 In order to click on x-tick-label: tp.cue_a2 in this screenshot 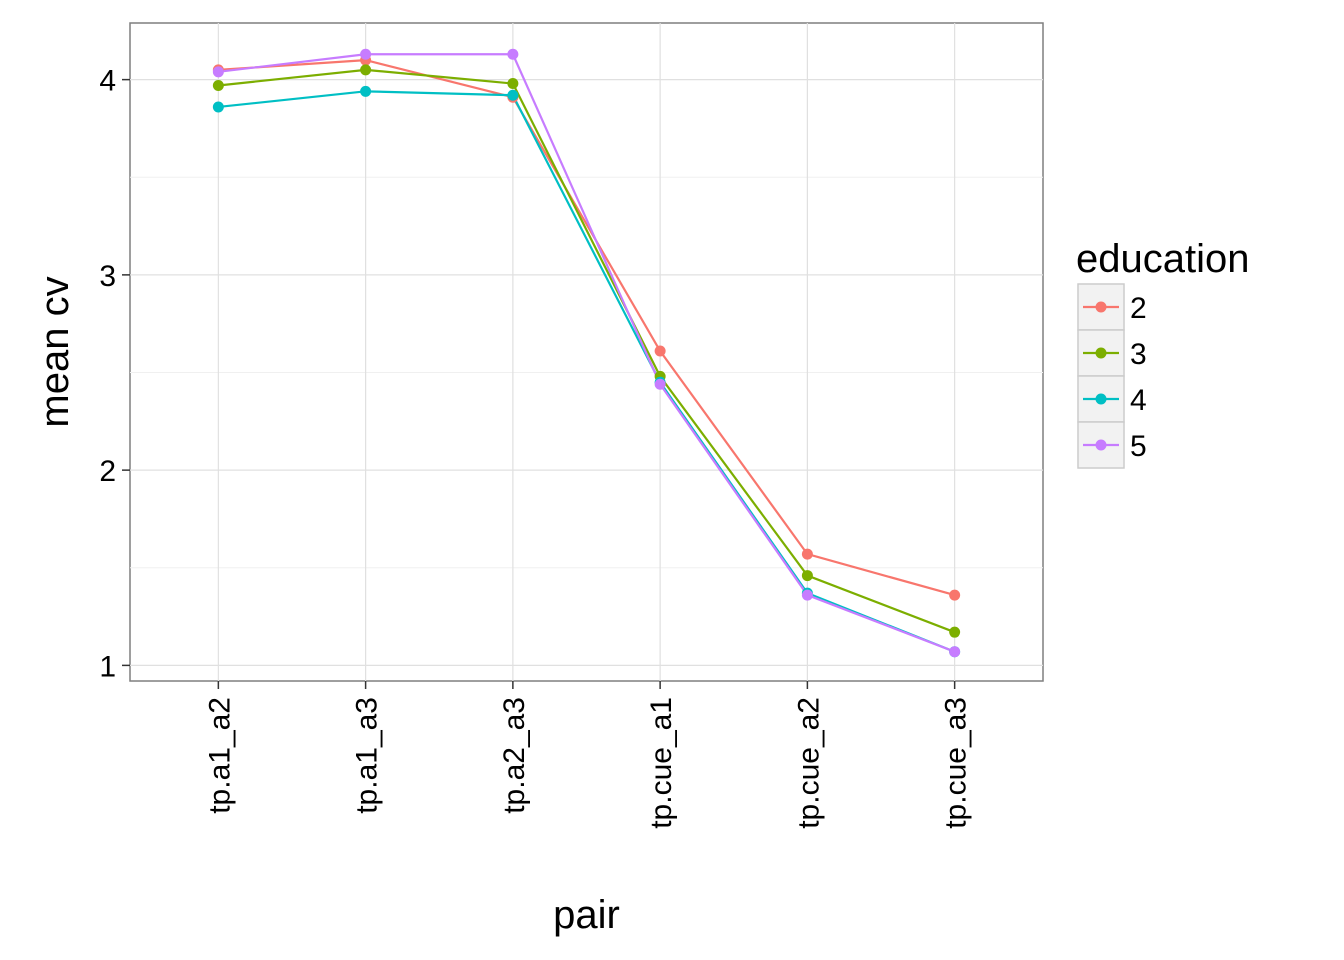, I will do `click(808, 763)`.